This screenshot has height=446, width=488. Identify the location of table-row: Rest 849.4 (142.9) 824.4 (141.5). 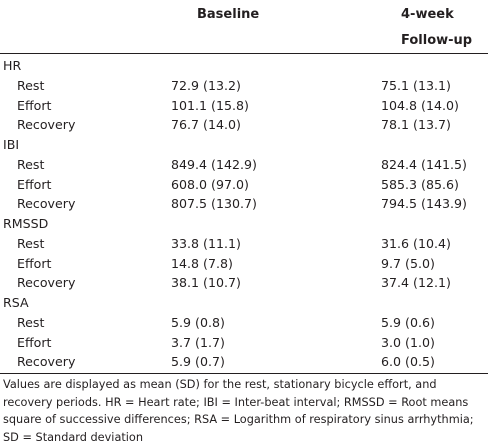
(244, 164).